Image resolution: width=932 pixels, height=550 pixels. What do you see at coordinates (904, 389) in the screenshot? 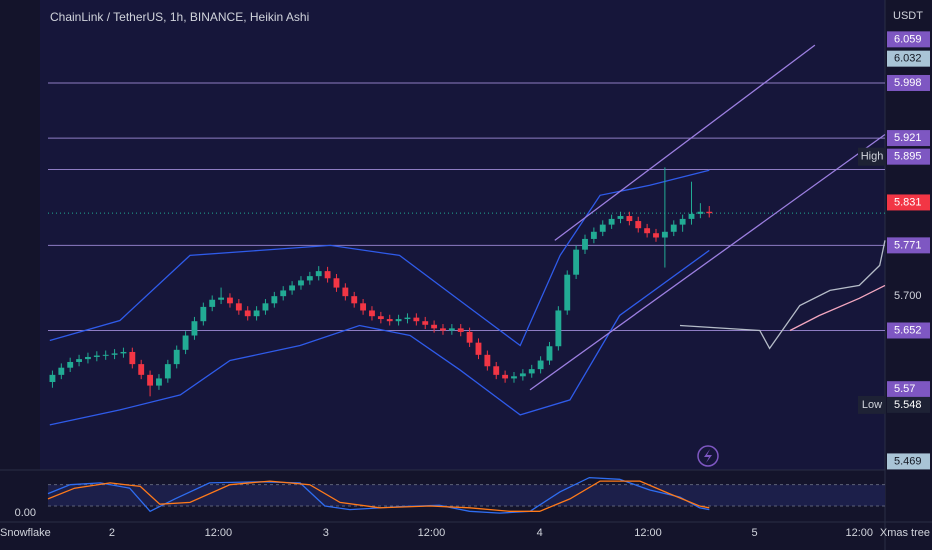
I see `price-label: 5.57` at bounding box center [904, 389].